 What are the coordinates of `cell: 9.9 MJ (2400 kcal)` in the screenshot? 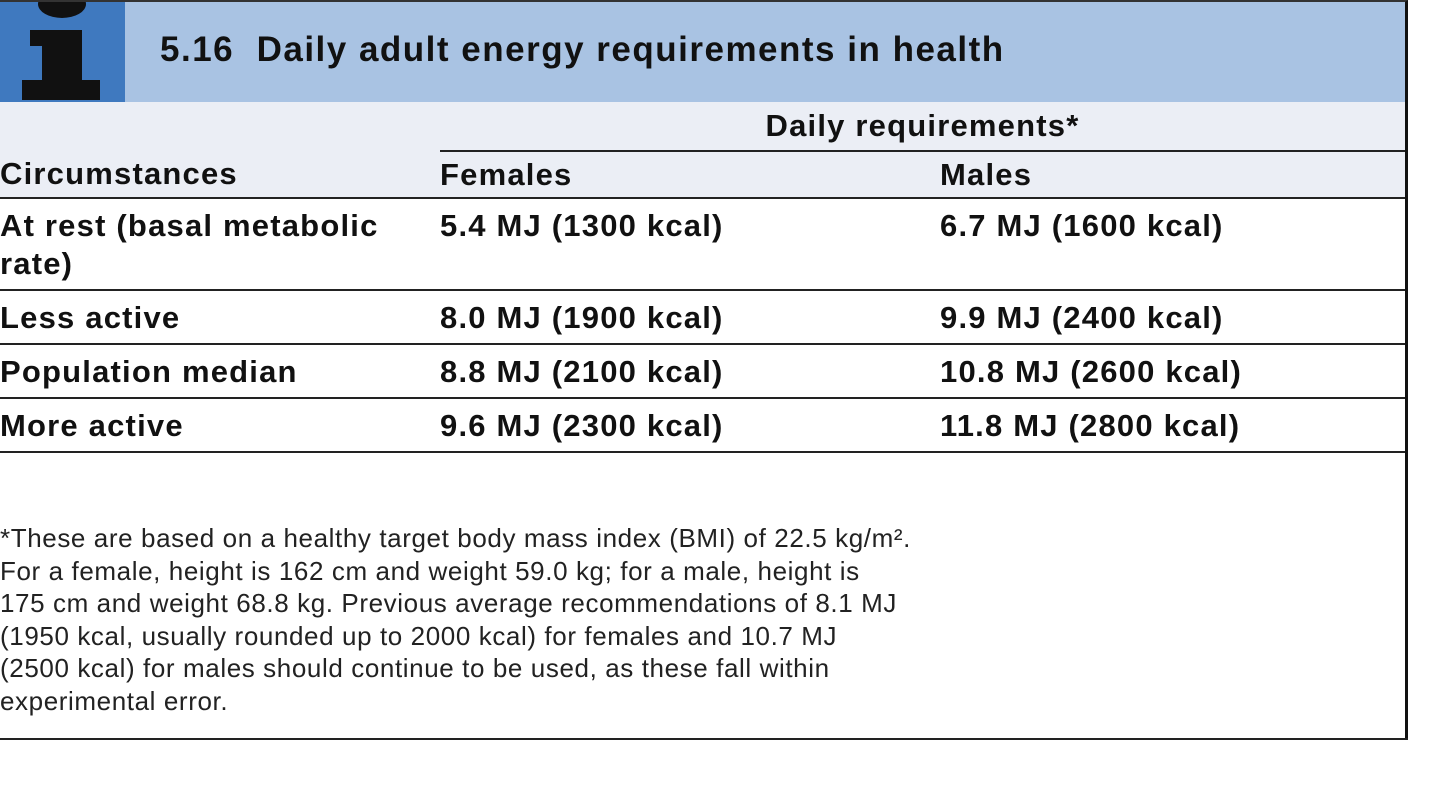 It's located at (1082, 317).